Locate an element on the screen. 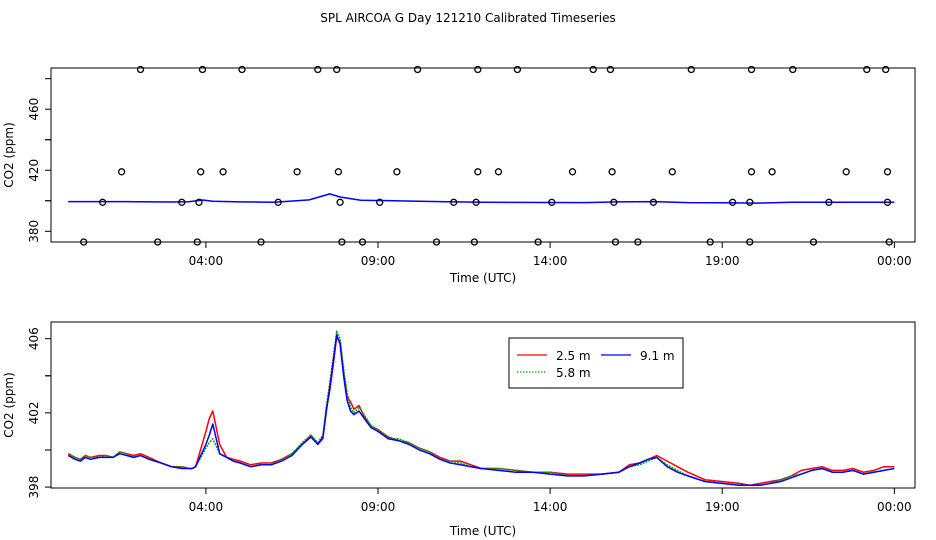 The height and width of the screenshot is (540, 936). legend-label-2-5m: 2.5 m is located at coordinates (573, 356).